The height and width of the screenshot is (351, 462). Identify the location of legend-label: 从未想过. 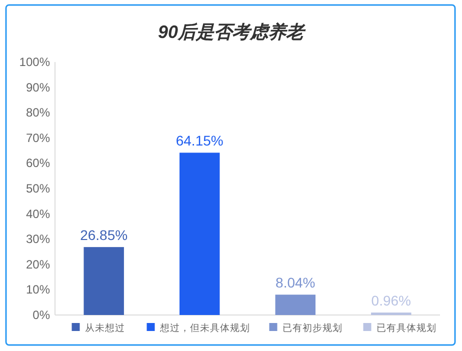
(104, 328).